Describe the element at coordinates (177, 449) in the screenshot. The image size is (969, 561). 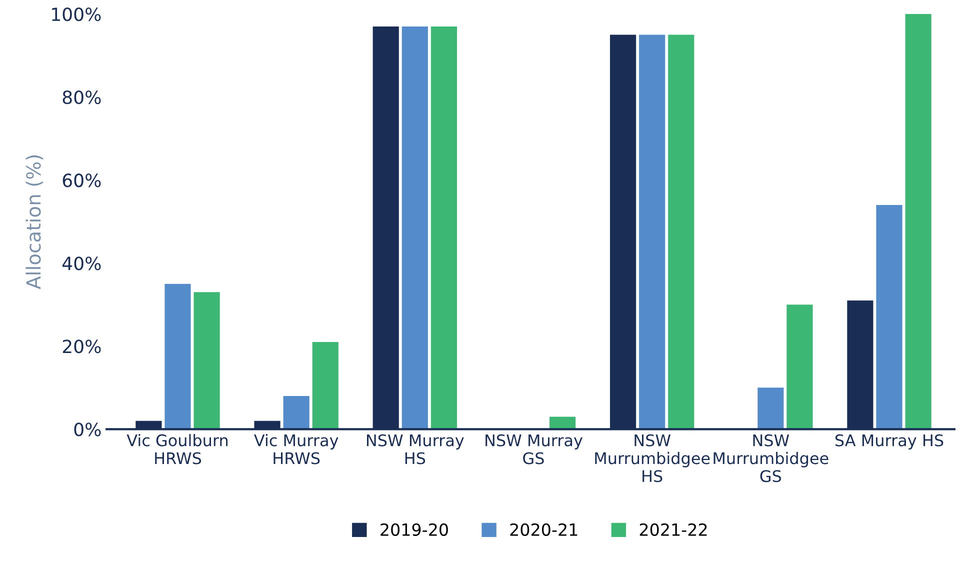
I see `x-tick-label: Vic Goulburn HRWS` at that location.